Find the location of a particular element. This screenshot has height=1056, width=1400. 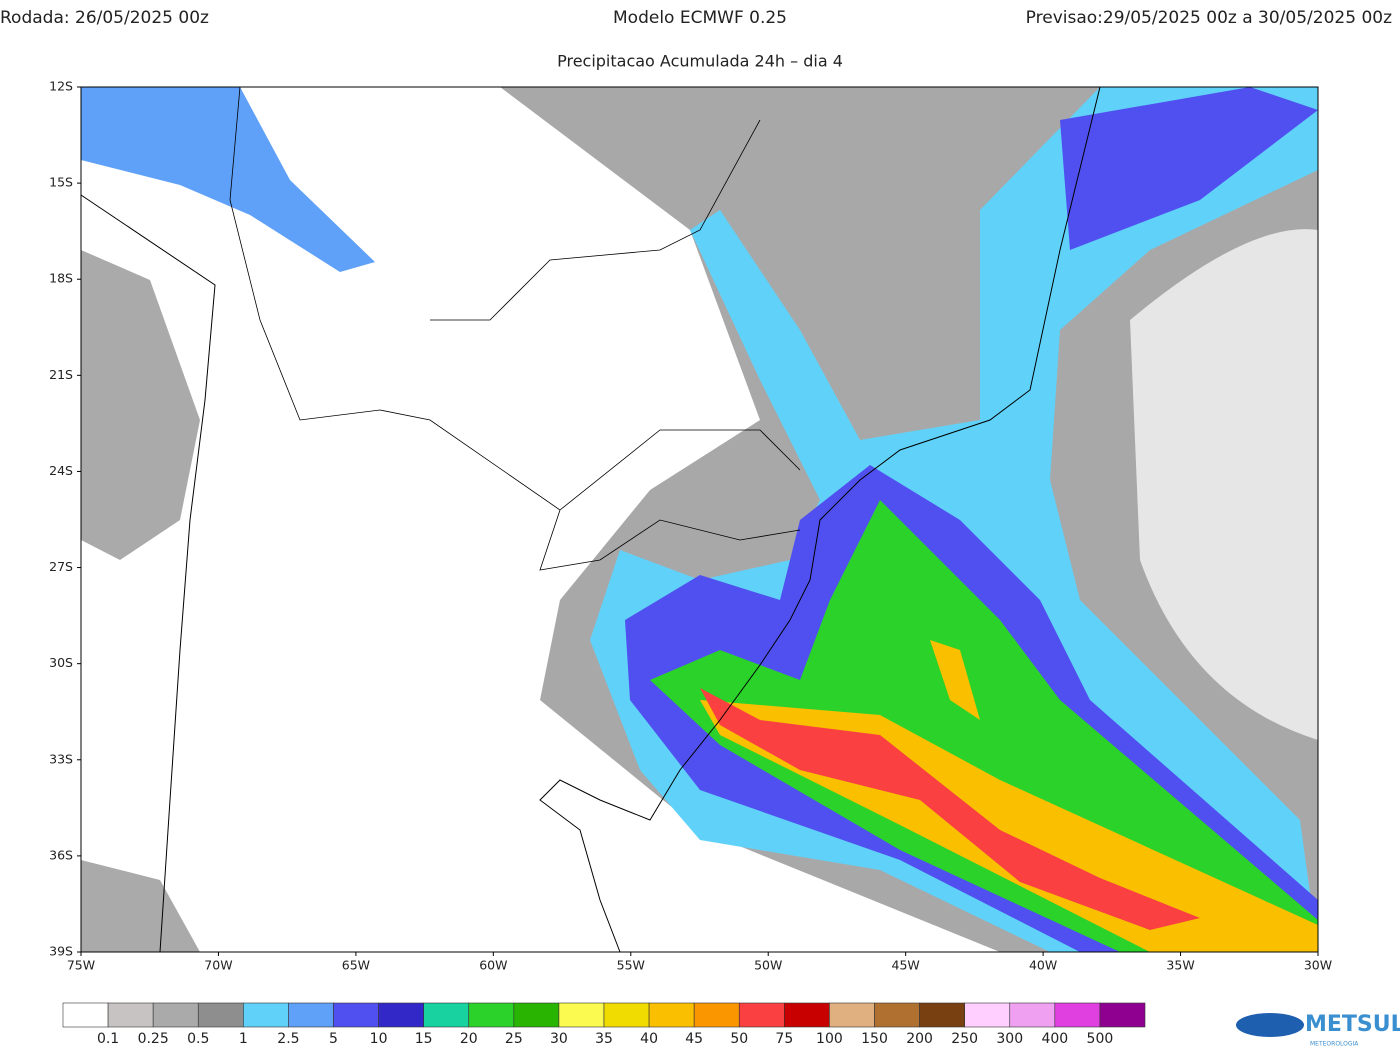

colorbar-label: 250 is located at coordinates (964, 1039).